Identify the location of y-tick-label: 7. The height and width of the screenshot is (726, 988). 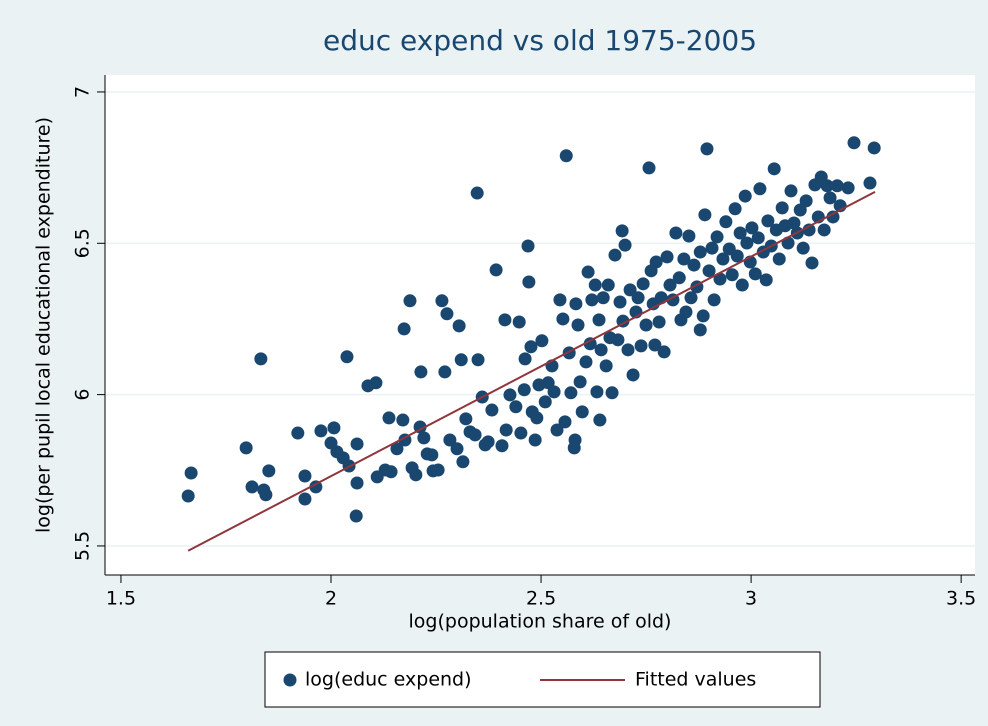
(83, 92).